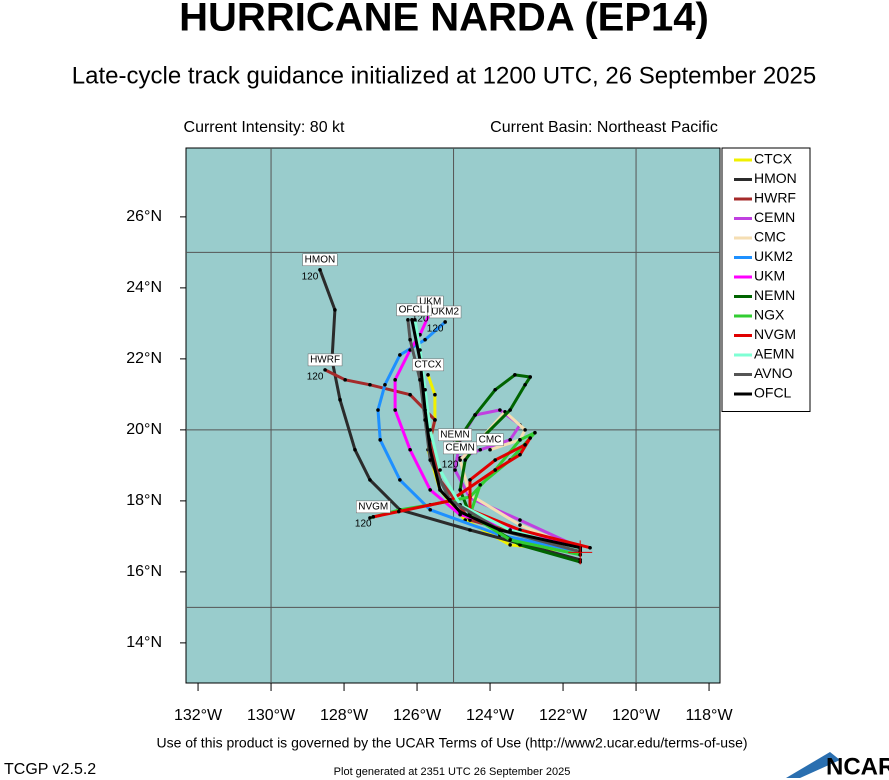  Describe the element at coordinates (813, 765) in the screenshot. I see `logo-mark` at that location.